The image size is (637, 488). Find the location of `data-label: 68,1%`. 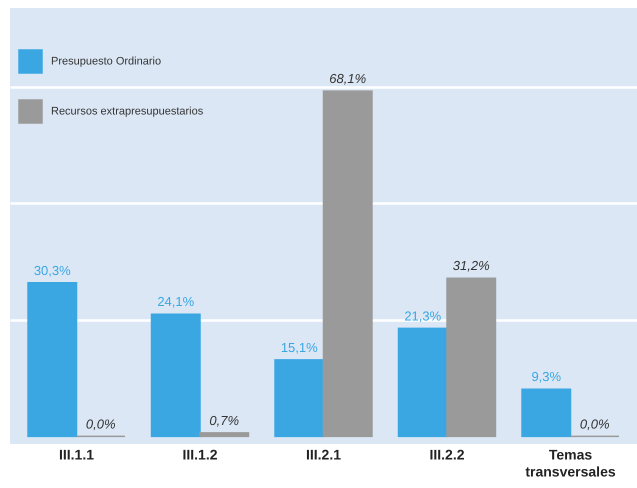

data-label: 68,1% is located at coordinates (347, 78).